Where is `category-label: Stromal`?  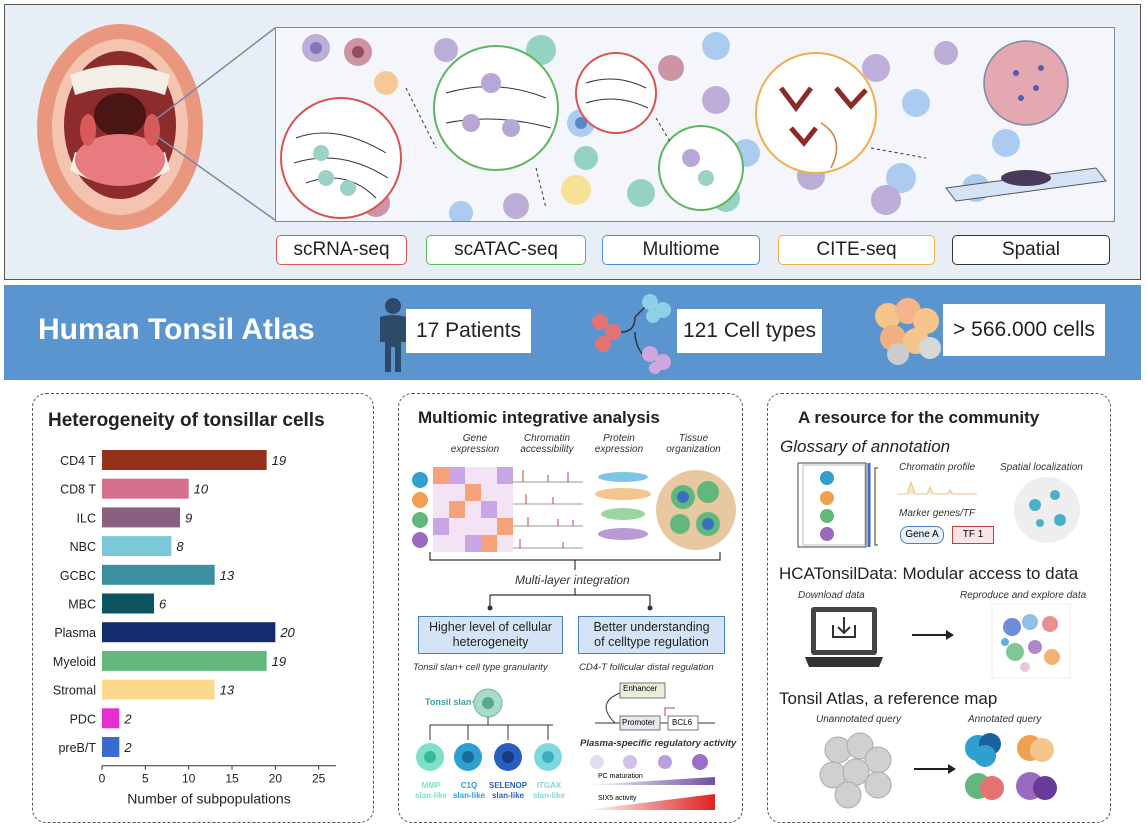
category-label: Stromal is located at coordinates (74, 691).